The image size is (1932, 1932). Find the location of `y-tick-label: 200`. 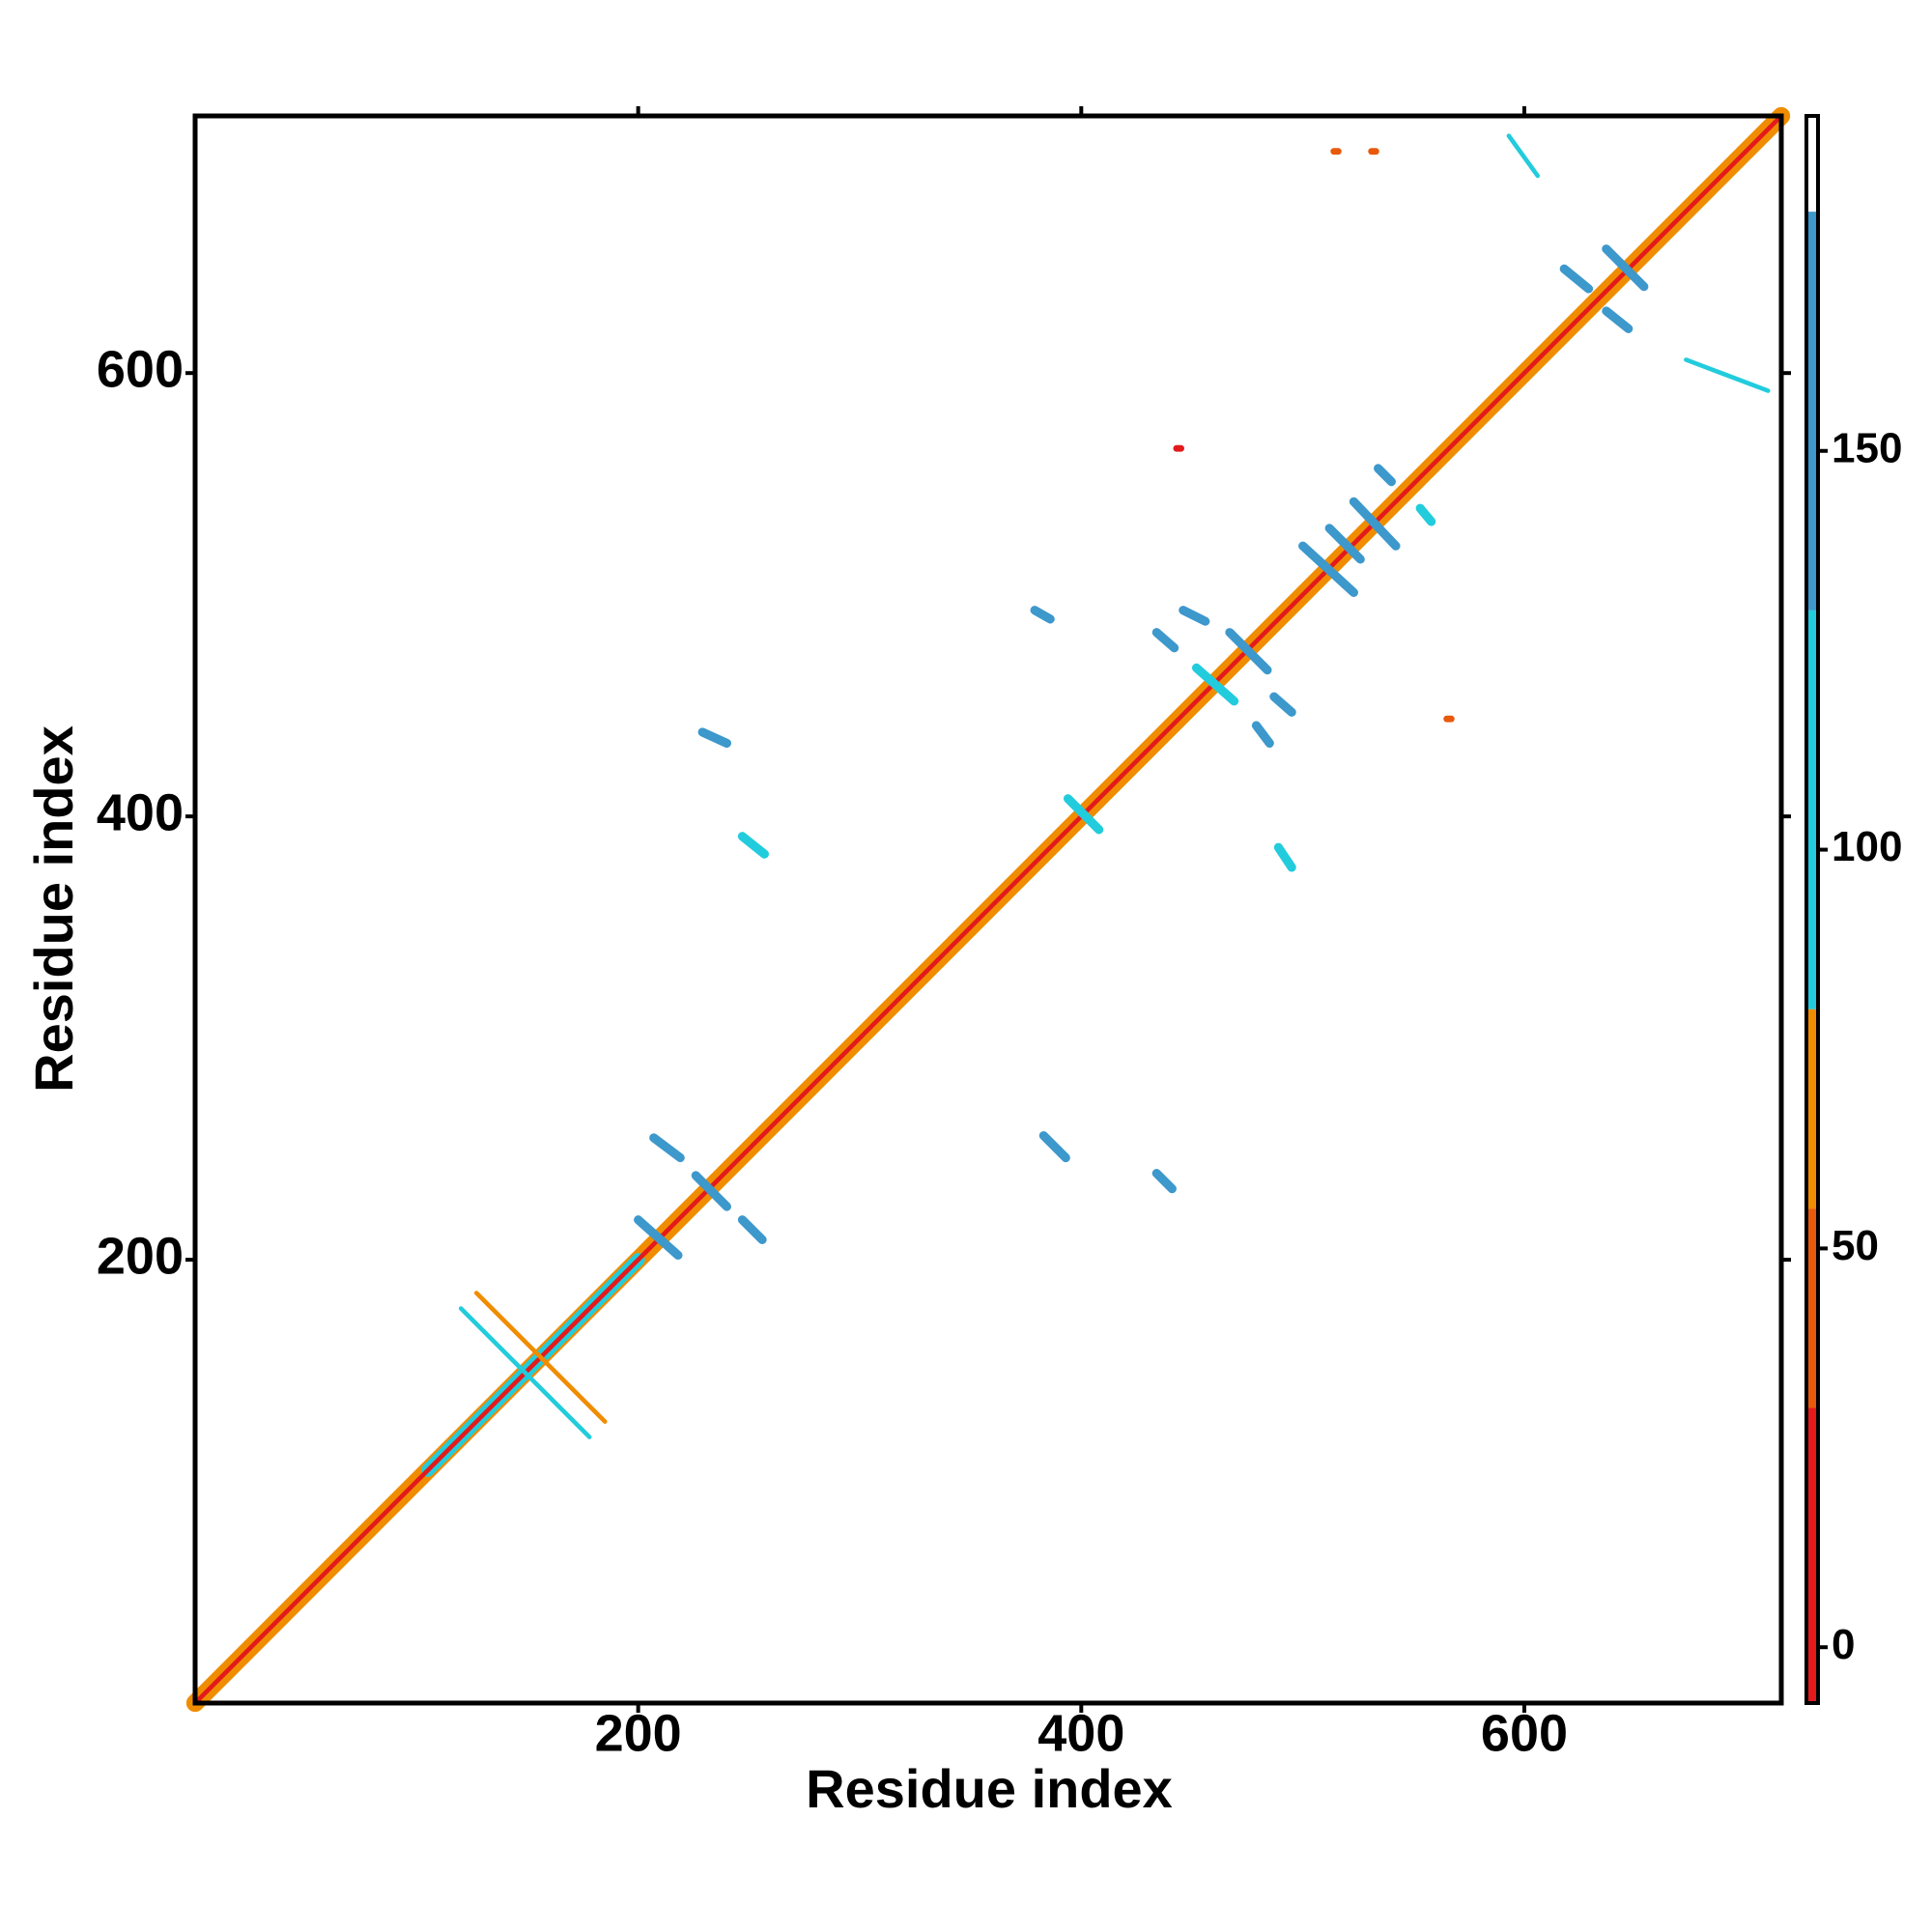

y-tick-label: 200 is located at coordinates (140, 1256).